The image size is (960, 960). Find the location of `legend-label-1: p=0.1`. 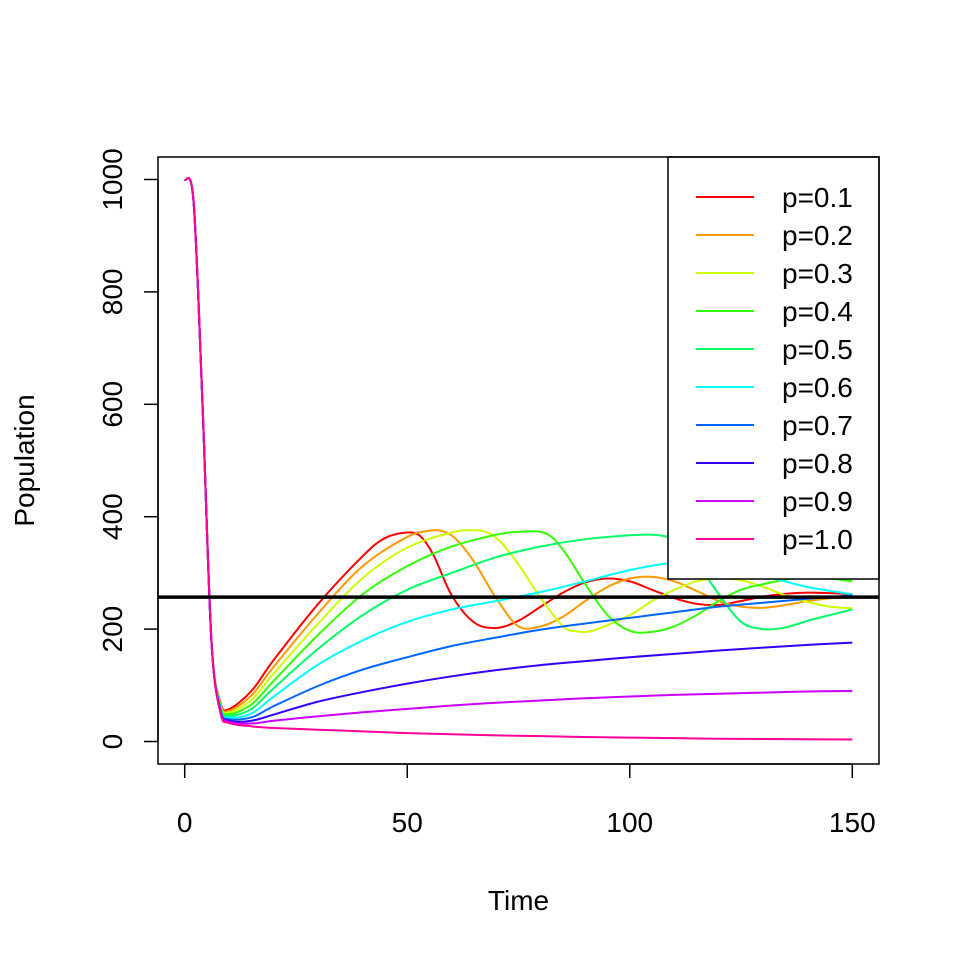

legend-label-1: p=0.1 is located at coordinates (817, 197).